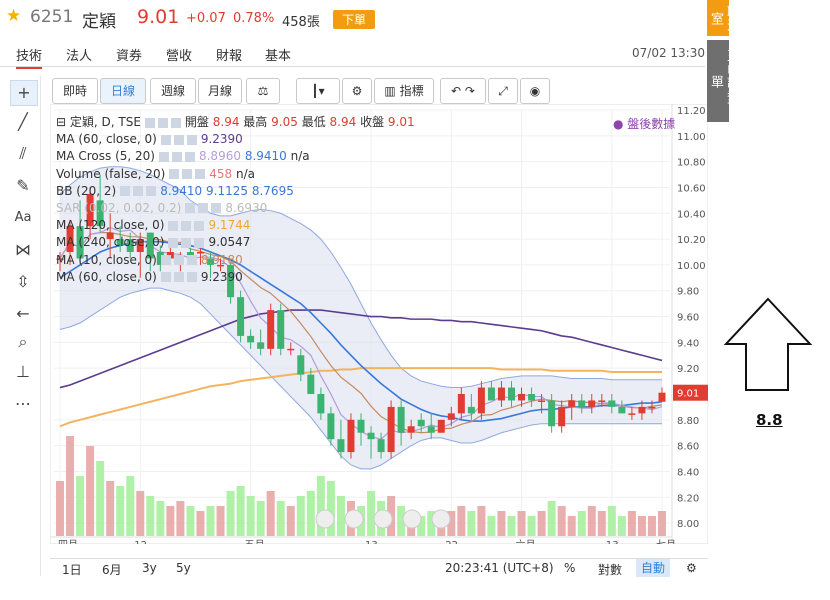 The height and width of the screenshot is (600, 830). I want to click on bottom-gear-icon: ⚙, so click(691, 568).